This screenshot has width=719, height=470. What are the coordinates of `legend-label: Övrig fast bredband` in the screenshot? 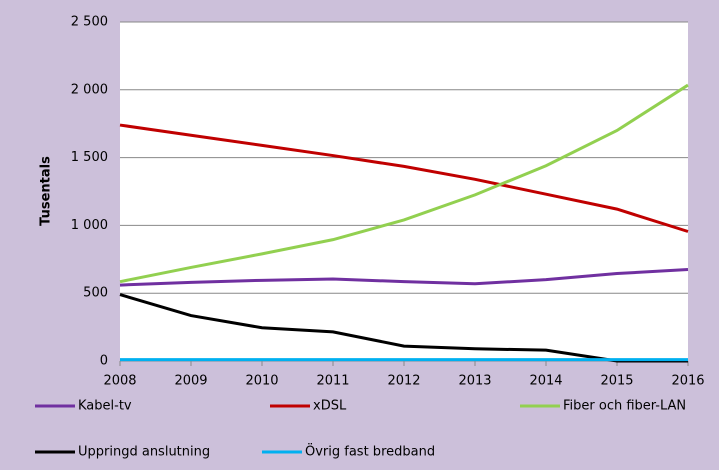 It's located at (370, 451).